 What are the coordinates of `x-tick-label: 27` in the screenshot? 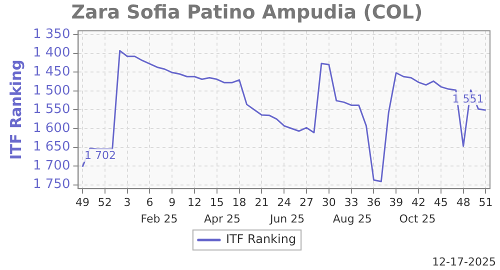 It's located at (307, 203).